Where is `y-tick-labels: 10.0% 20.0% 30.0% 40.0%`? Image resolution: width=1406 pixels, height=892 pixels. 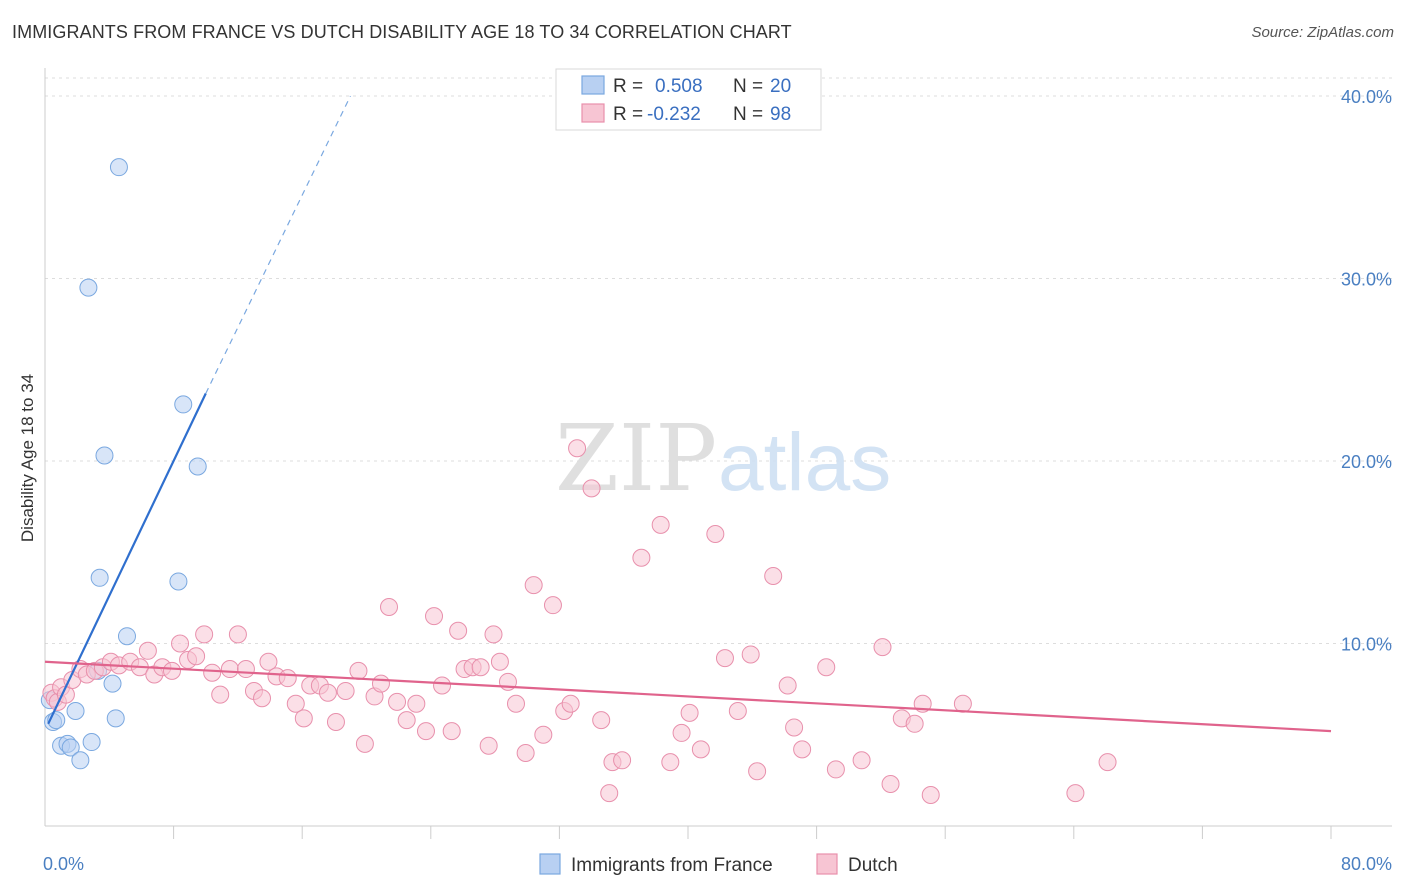 y-tick-labels: 10.0% 20.0% 30.0% 40.0% is located at coordinates (1366, 371).